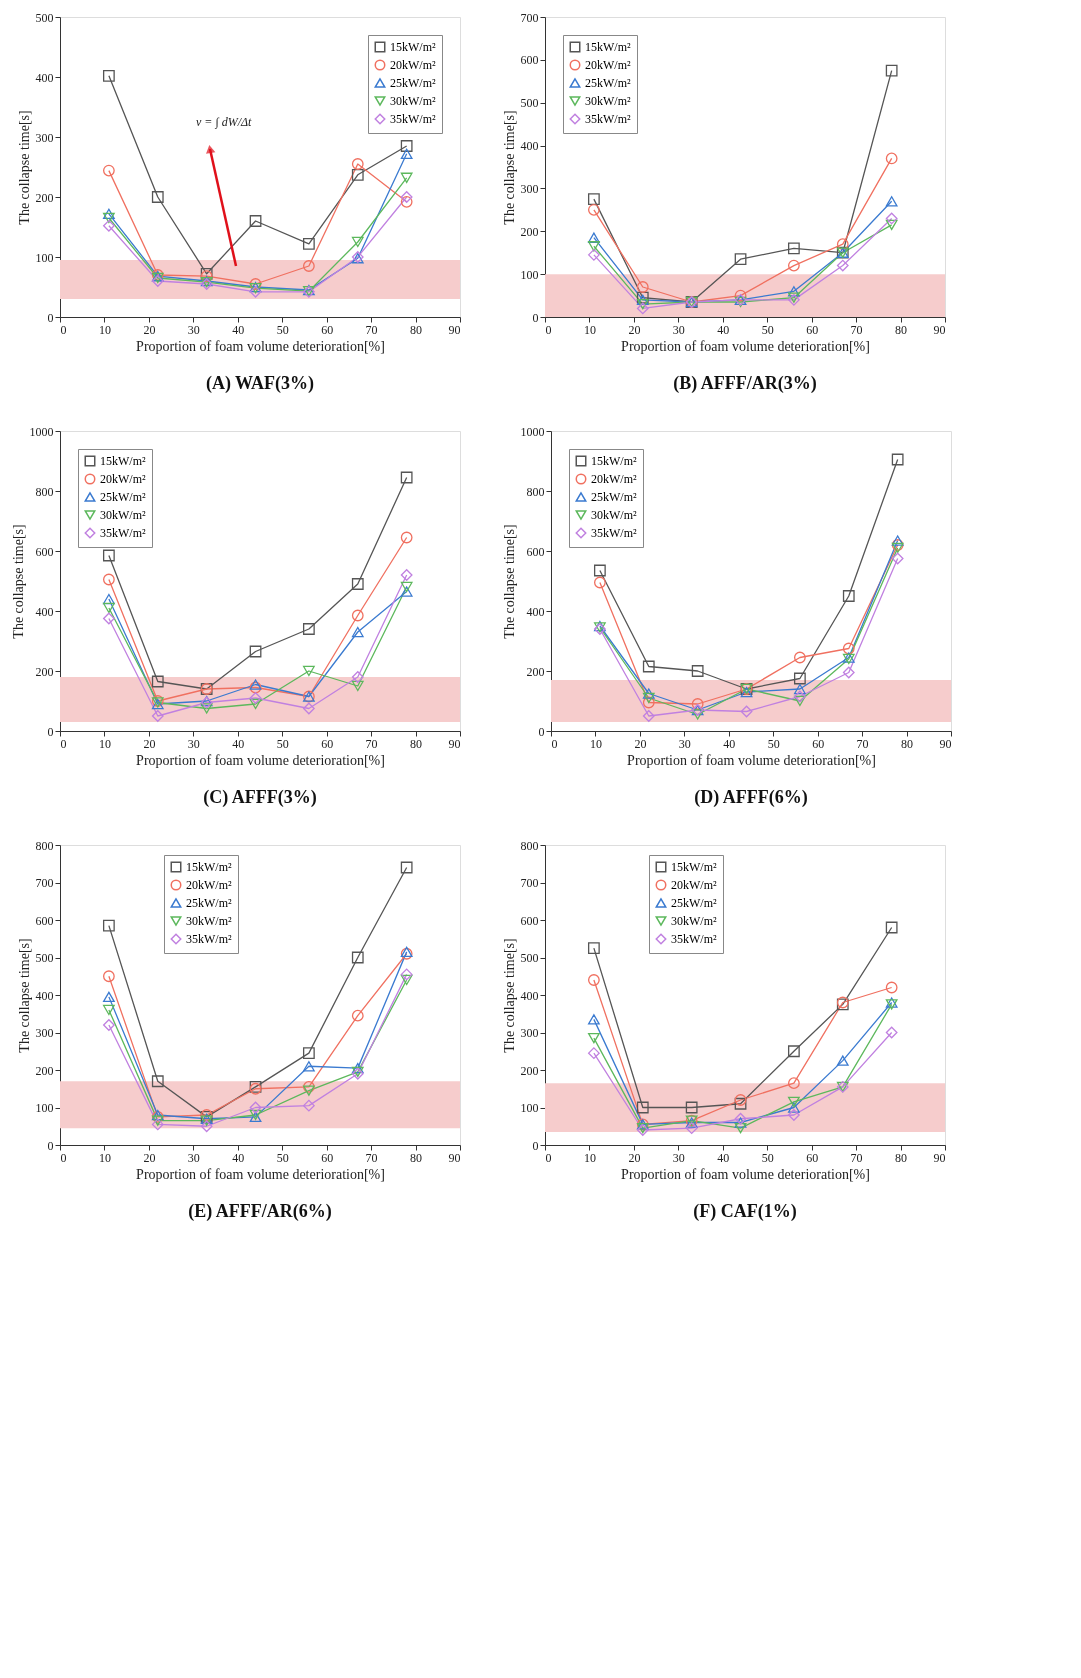 Image resolution: width=1081 pixels, height=1678 pixels. I want to click on legend-label: 35kW/m², so click(209, 939).